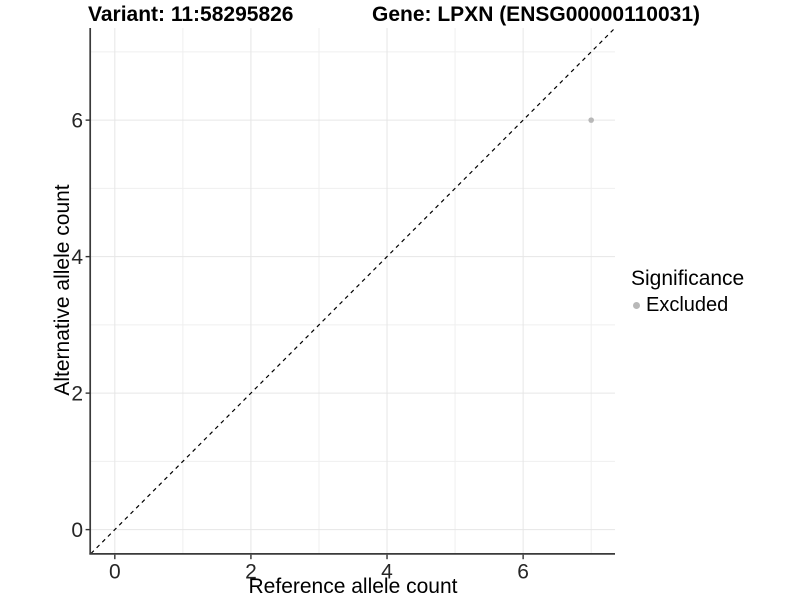 This screenshot has width=800, height=600. I want to click on plot-title-gene: Gene: LPXN (ENSG00000110031), so click(536, 14).